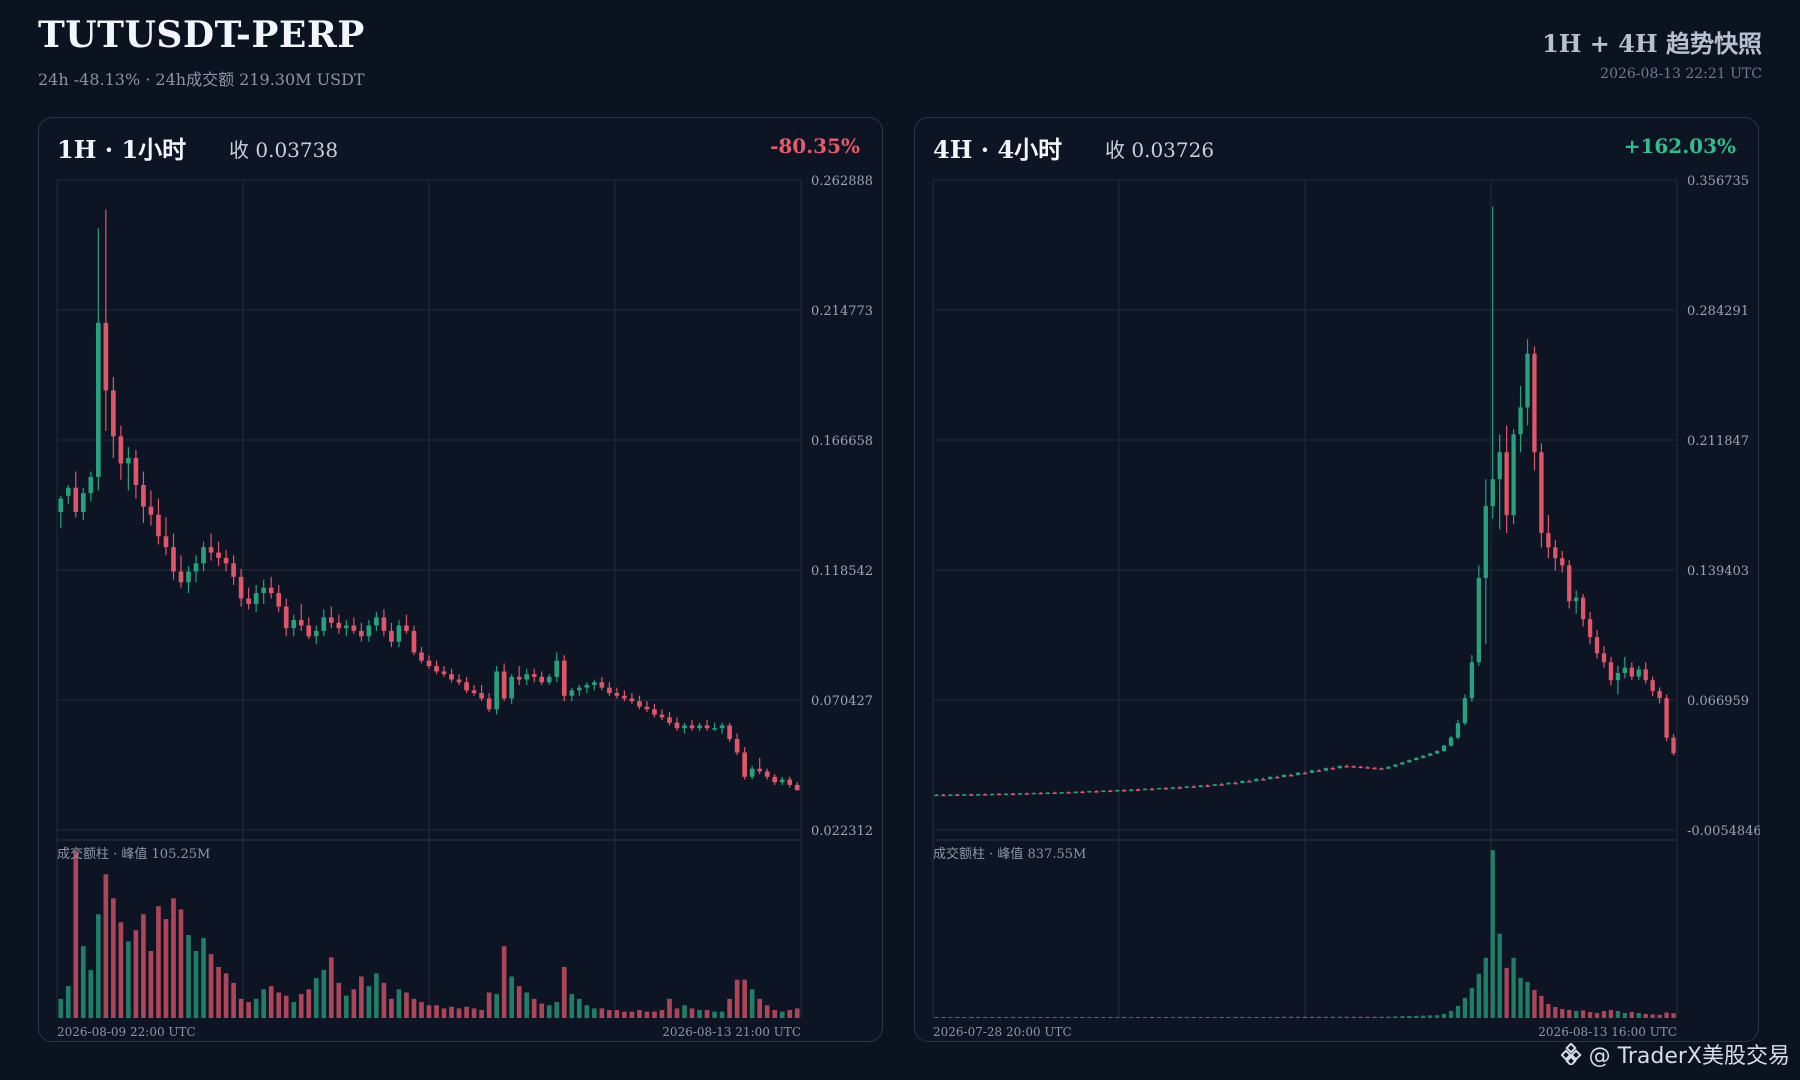 This screenshot has width=1800, height=1080. What do you see at coordinates (126, 1032) in the screenshot?
I see `x-start-label: 2026-08-09 22:00 UTC` at bounding box center [126, 1032].